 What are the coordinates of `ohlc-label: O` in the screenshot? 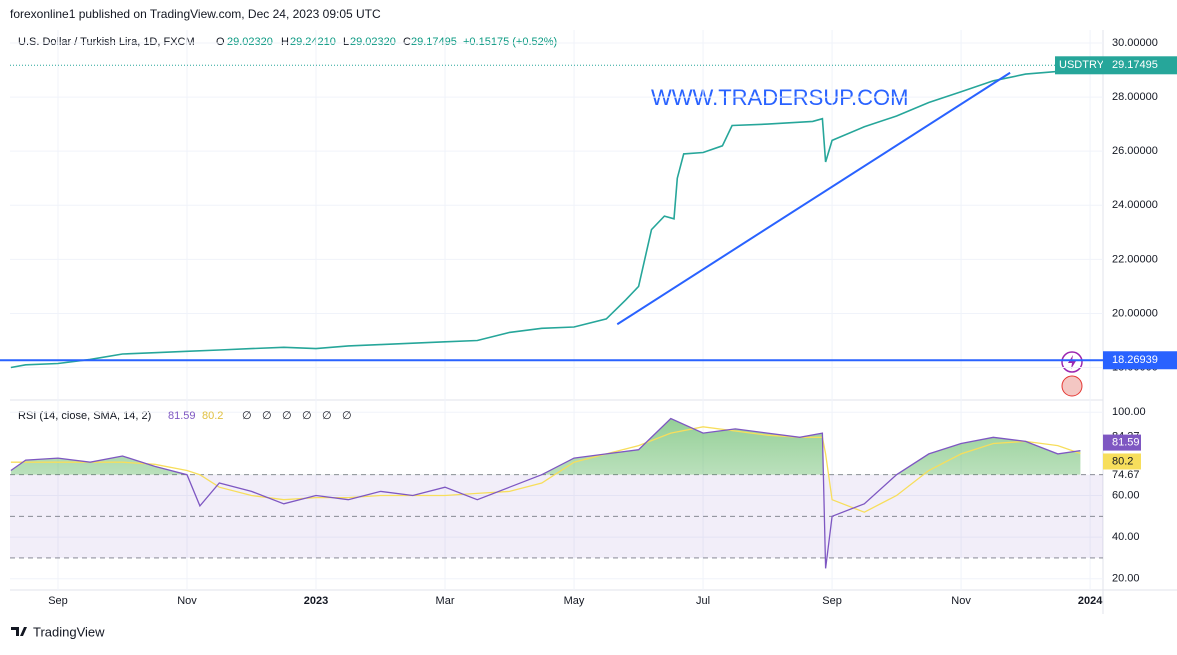 It's located at (220, 42).